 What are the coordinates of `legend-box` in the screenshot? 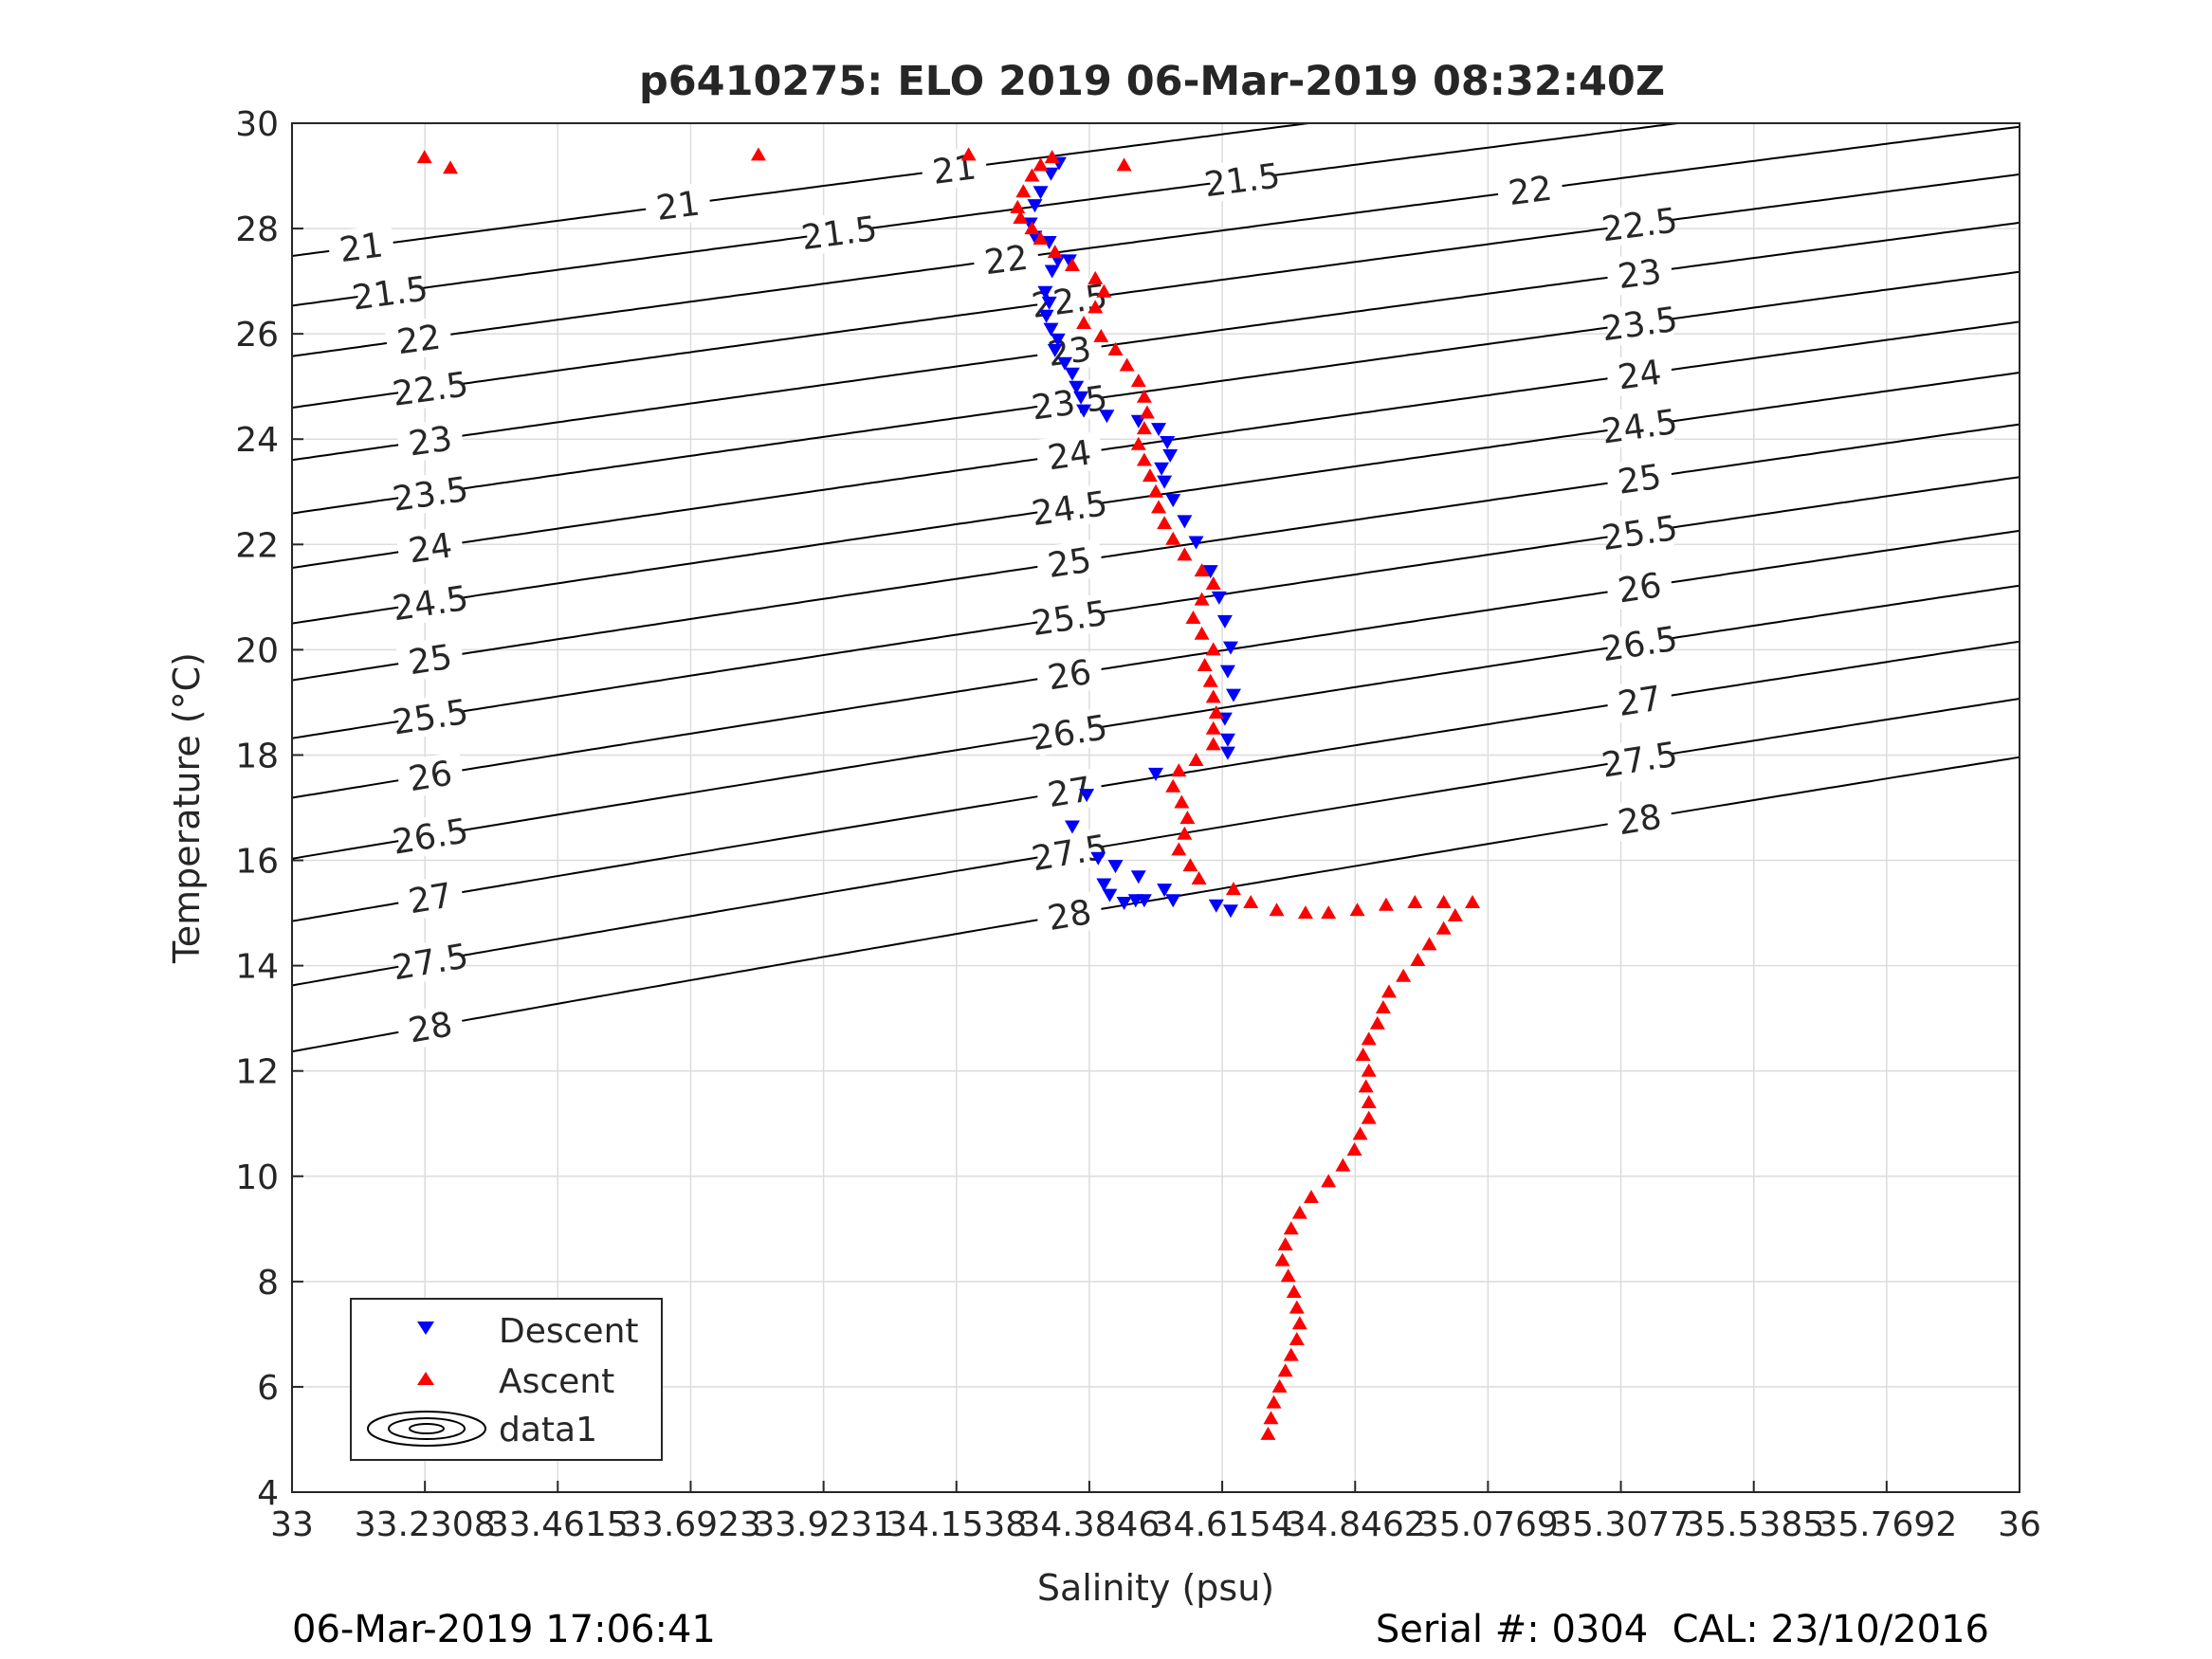 It's located at (506, 1379).